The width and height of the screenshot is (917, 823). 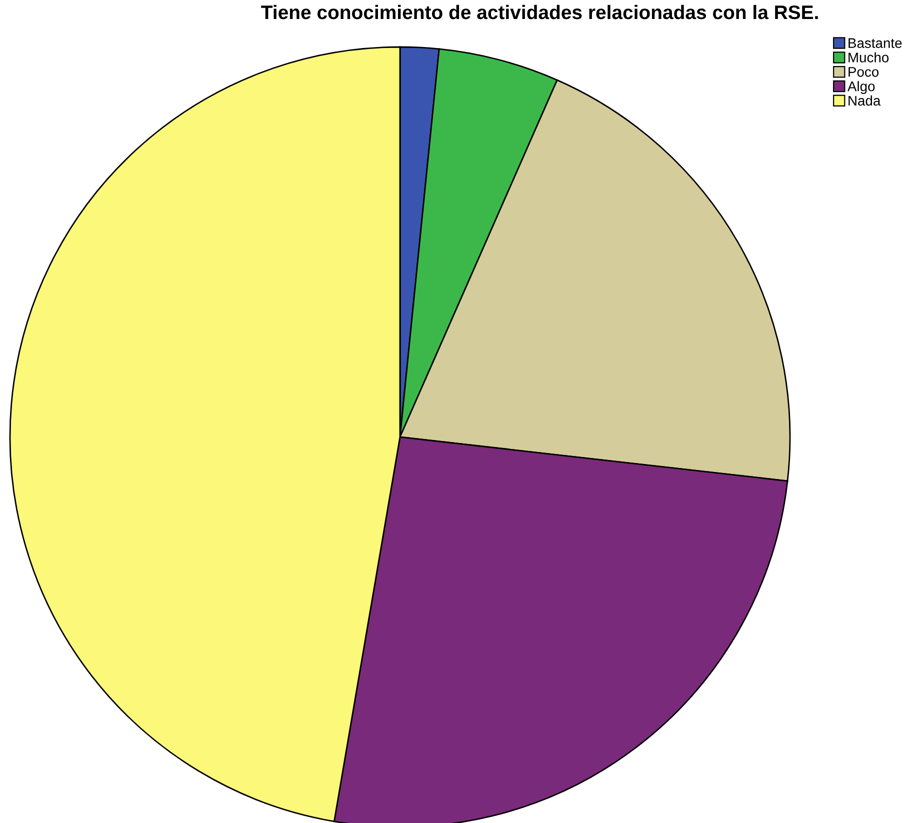 I want to click on chart-title: Tiene conocimiento de actividades relacionadas con la RSE., so click(x=539, y=12).